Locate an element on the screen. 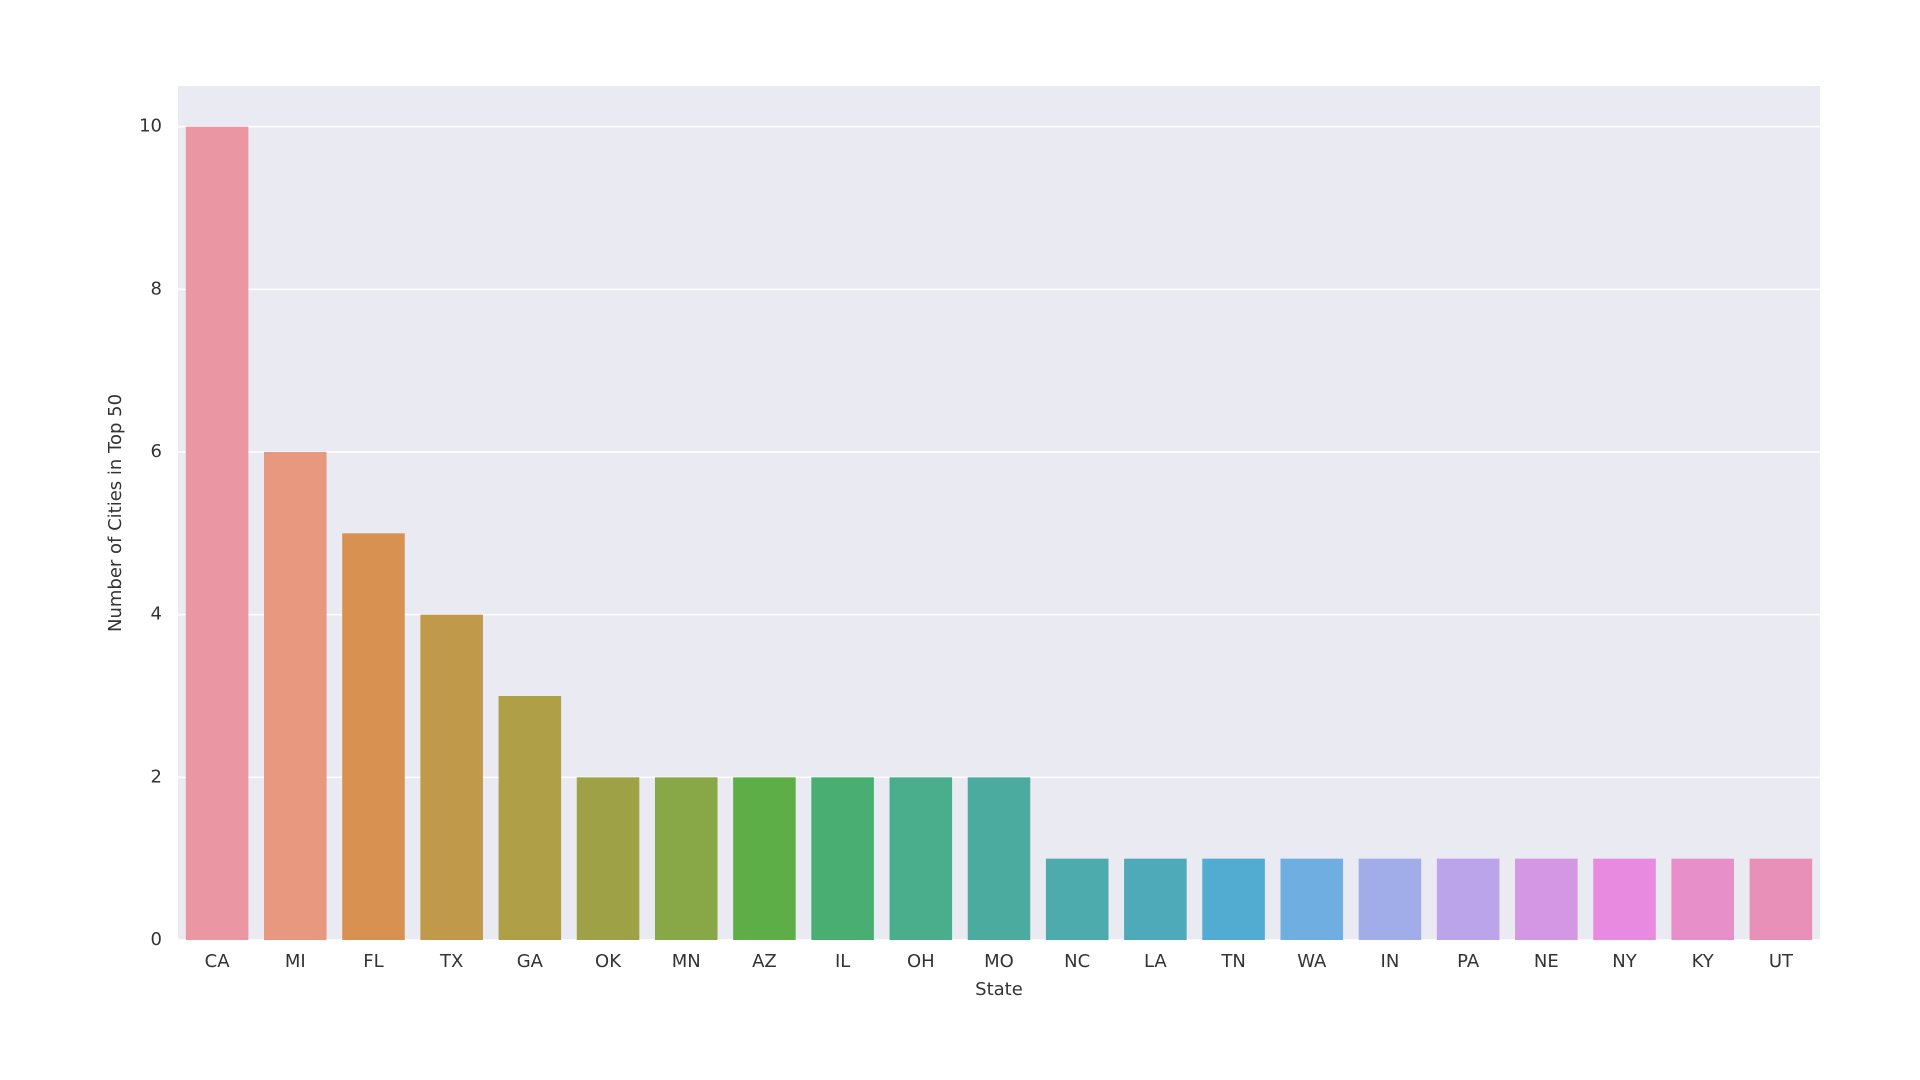 The image size is (1920, 1080). x-tick-label: NY is located at coordinates (1624, 961).